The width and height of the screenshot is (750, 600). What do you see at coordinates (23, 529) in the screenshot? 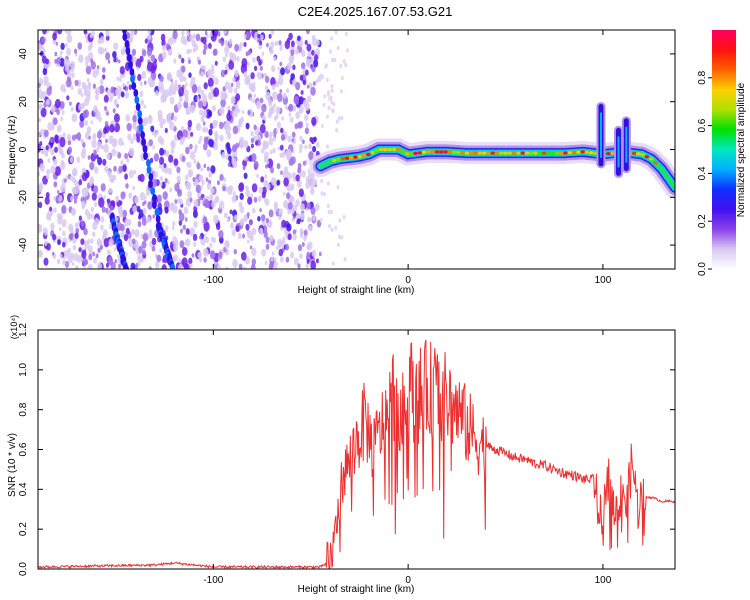
I see `y-tick-label: 0.2` at bounding box center [23, 529].